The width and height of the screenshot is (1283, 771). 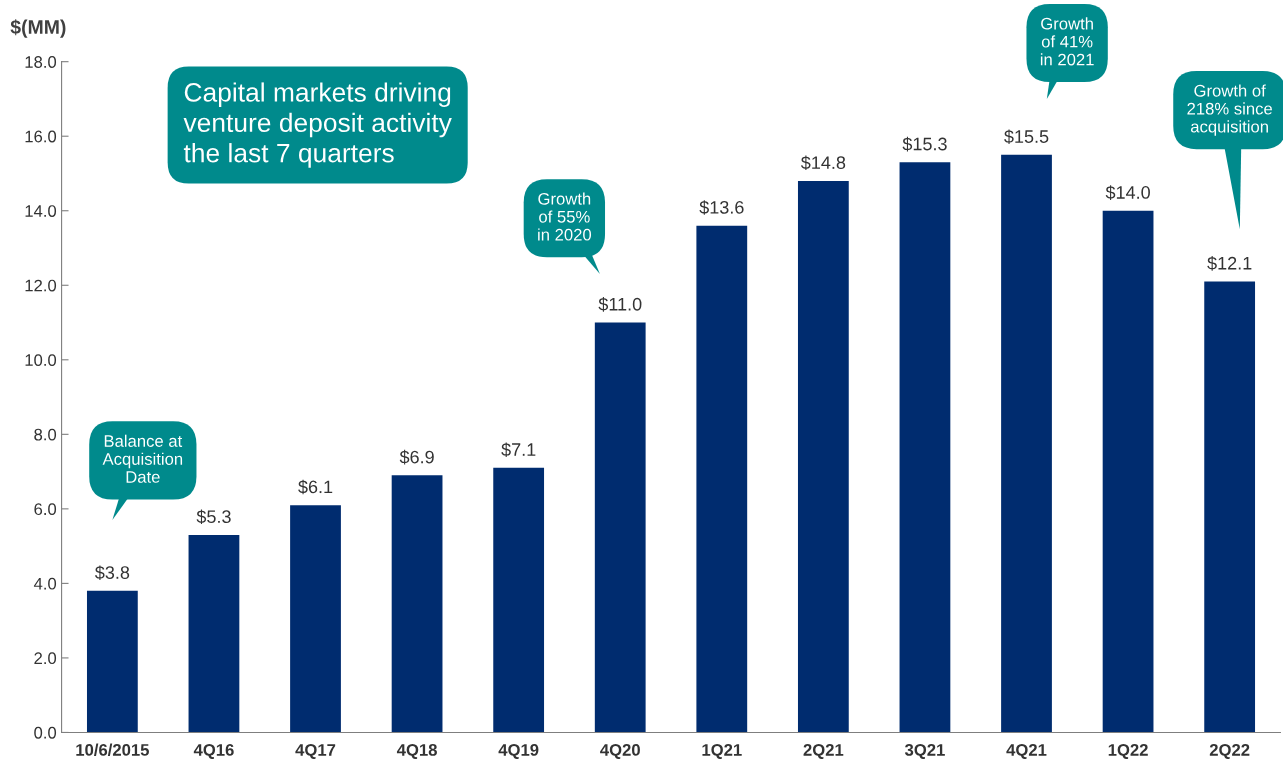 I want to click on x-tick-label: 3Q21, so click(x=924, y=751).